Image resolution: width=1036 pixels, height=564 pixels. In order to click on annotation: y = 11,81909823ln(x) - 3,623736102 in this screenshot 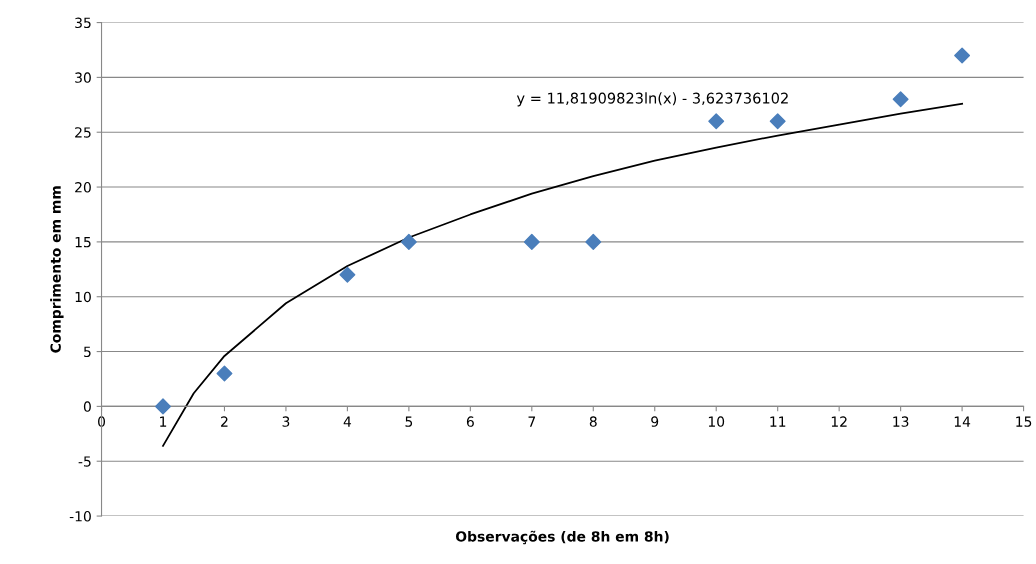, I will do `click(652, 99)`.